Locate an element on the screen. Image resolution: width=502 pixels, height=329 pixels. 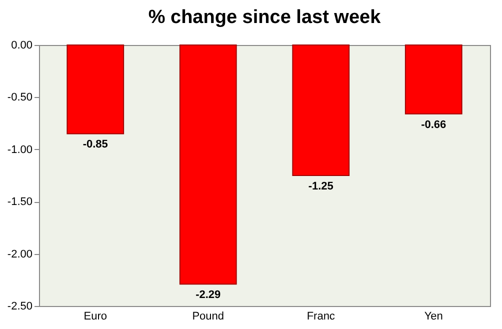
y-tick-label: -0.50 is located at coordinates (19, 98).